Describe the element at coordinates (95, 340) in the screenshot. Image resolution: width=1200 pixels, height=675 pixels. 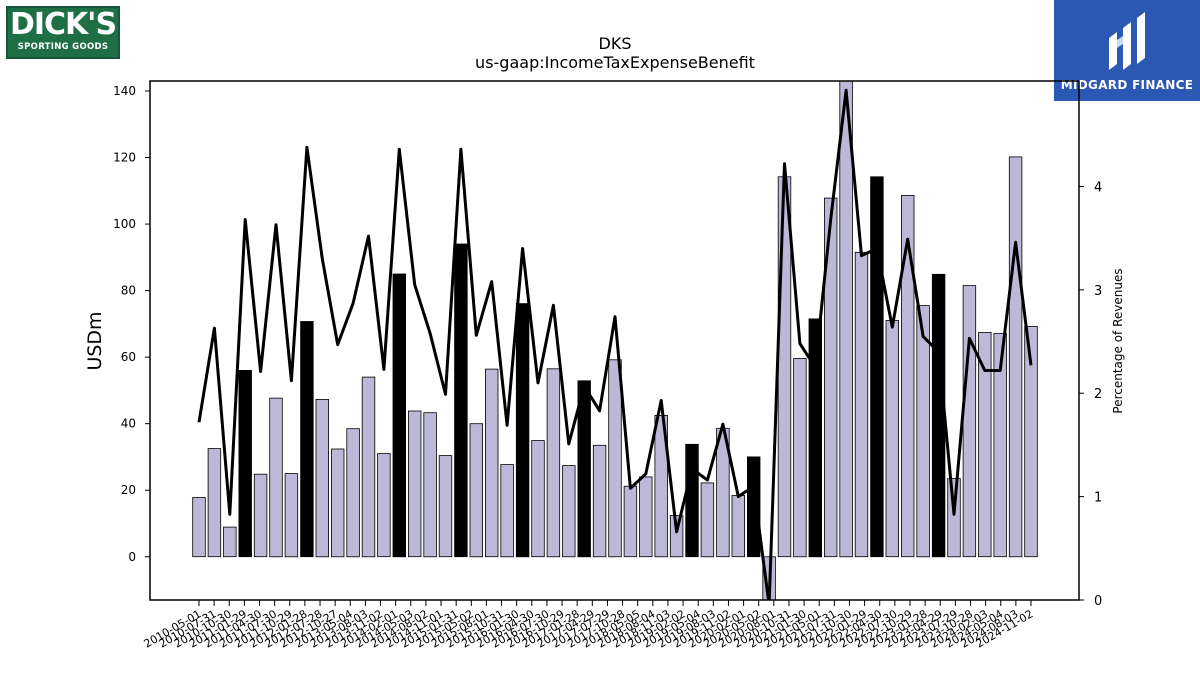
I see `y-axis-label: USDm` at that location.